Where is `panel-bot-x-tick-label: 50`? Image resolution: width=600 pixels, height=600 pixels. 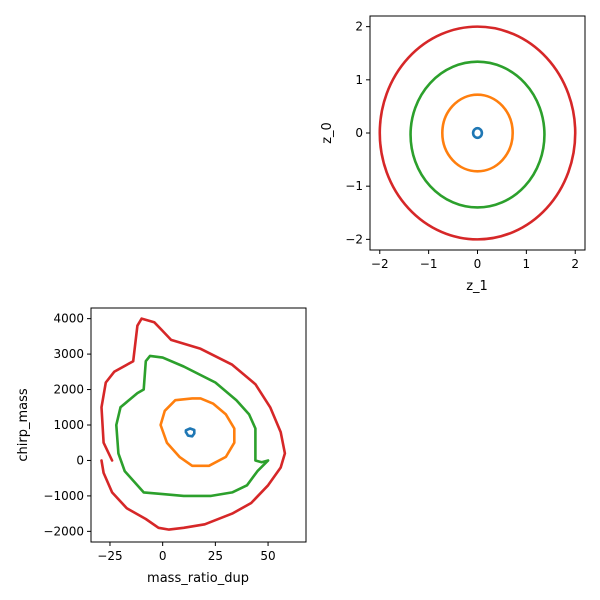
panel-bot-x-tick-label: 50 is located at coordinates (267, 556).